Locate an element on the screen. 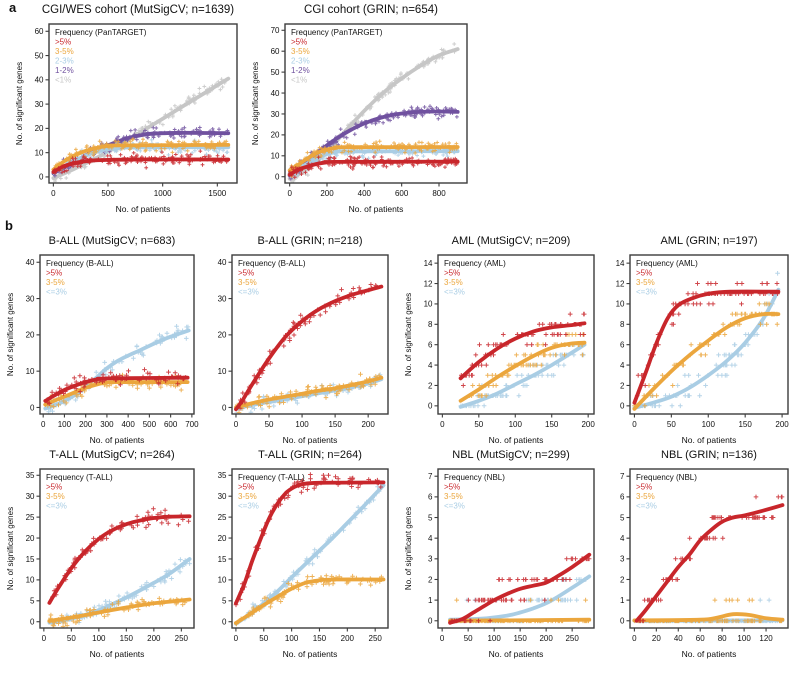  y-tick-label: 8 is located at coordinates (430, 324).